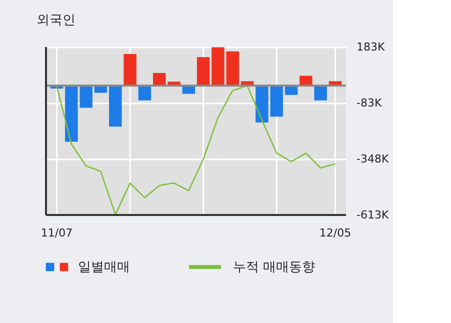  Describe the element at coordinates (274, 267) in the screenshot. I see `legend-label: 누적 매매동향` at that location.